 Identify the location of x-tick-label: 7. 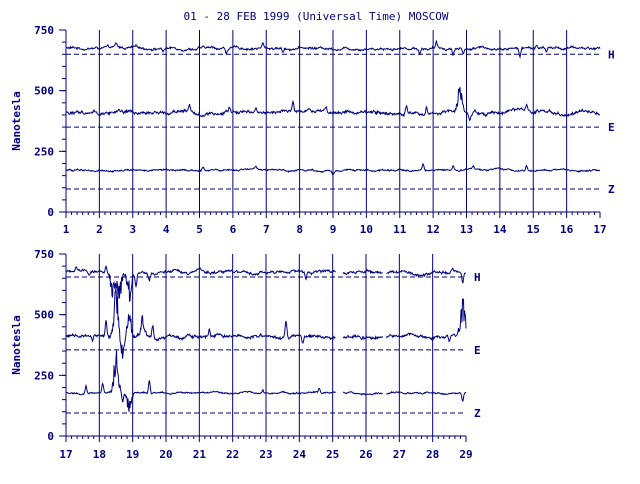
(266, 229).